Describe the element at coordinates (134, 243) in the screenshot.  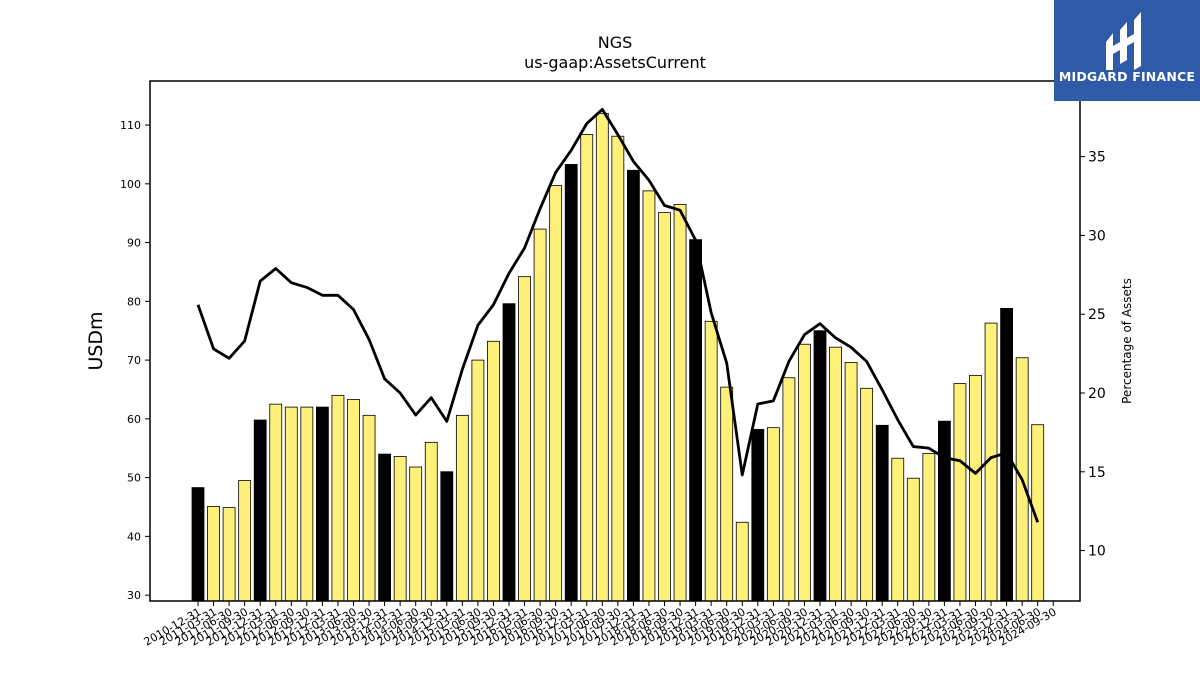
I see `y-tick-label: 90` at that location.